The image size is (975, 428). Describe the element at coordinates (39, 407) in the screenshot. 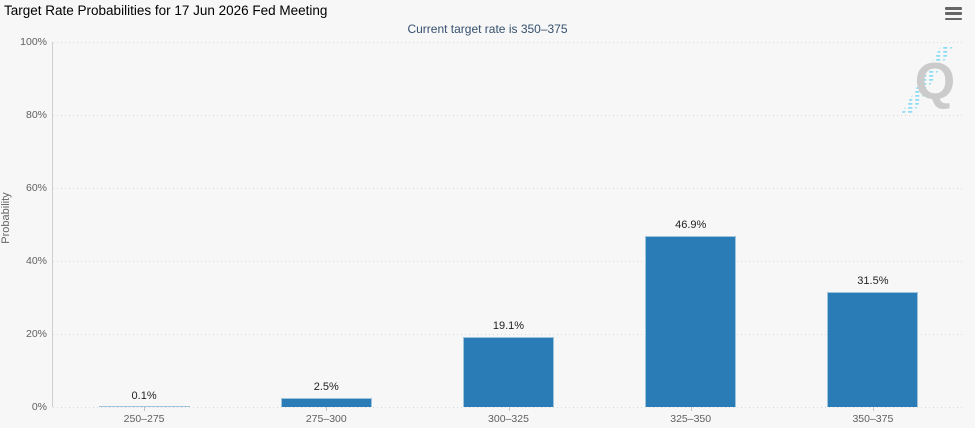

I see `y-axis-tick-label: 0%` at that location.